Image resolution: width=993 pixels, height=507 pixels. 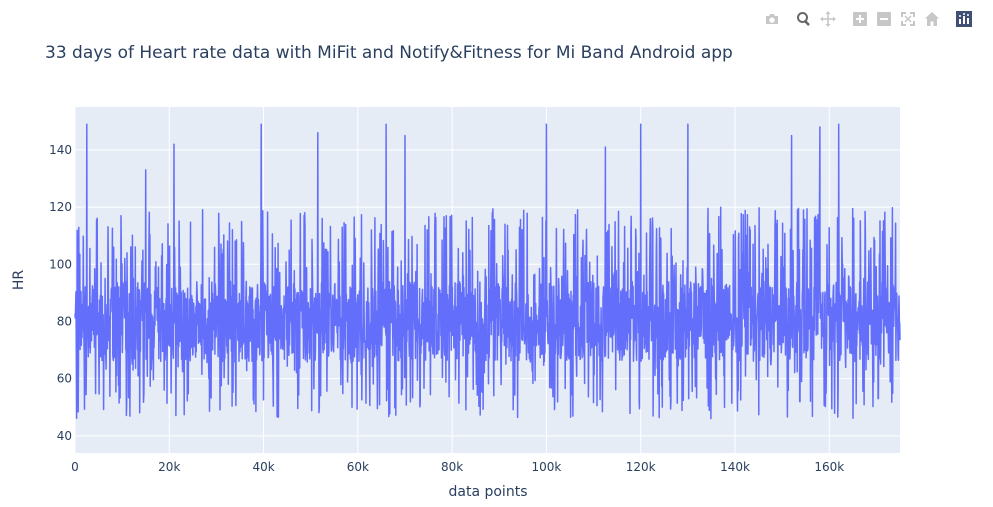 What do you see at coordinates (908, 19) in the screenshot?
I see `autoscale-icon` at bounding box center [908, 19].